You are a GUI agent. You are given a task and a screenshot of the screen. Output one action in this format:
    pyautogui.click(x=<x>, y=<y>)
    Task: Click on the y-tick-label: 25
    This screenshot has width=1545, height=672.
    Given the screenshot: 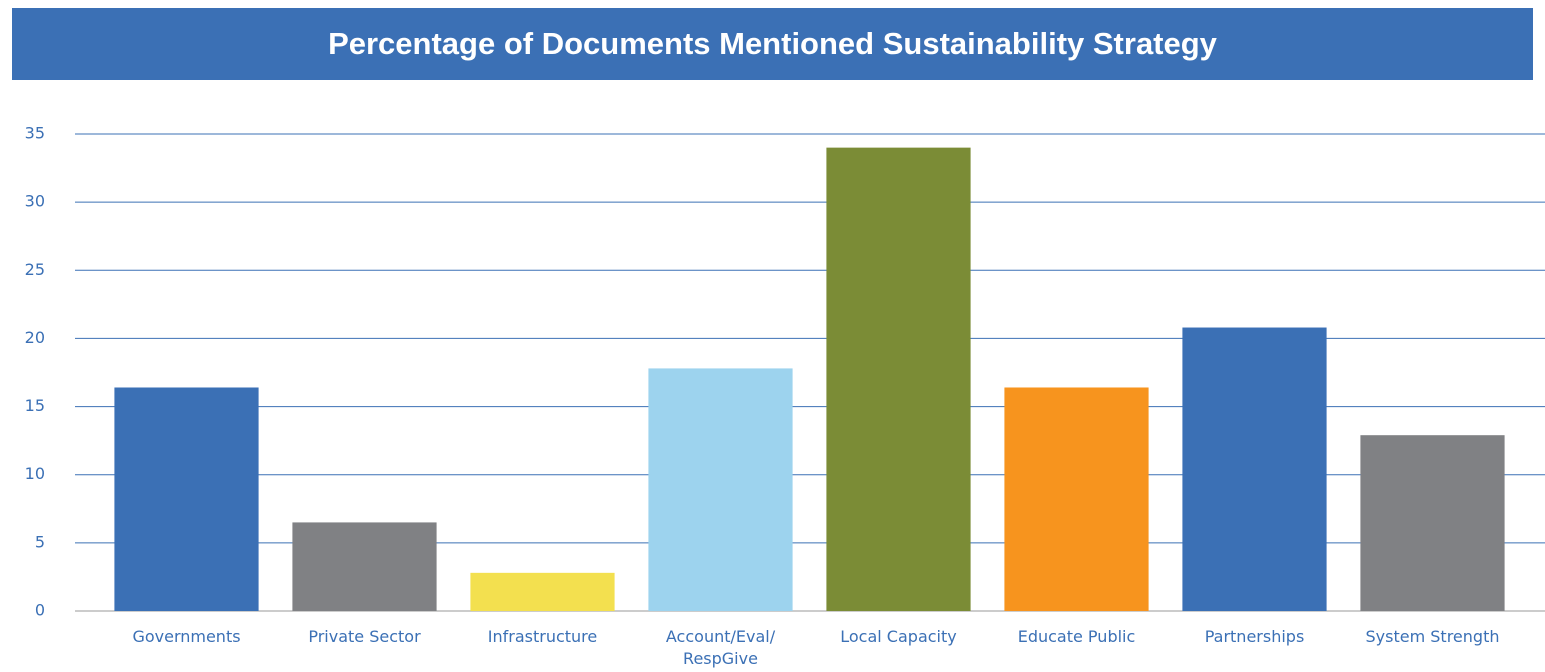 What is the action you would take?
    pyautogui.click(x=35, y=269)
    